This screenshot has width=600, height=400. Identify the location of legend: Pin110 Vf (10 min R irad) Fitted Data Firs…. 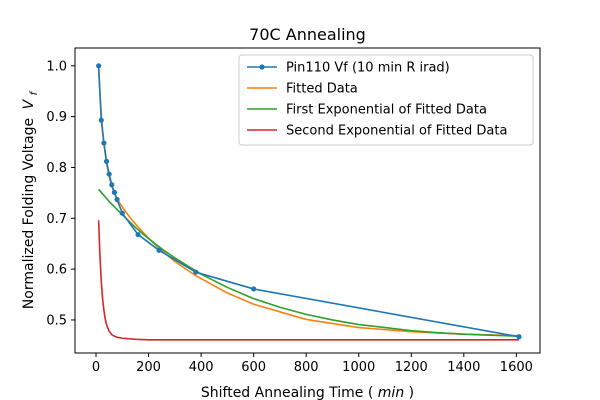
(386, 100).